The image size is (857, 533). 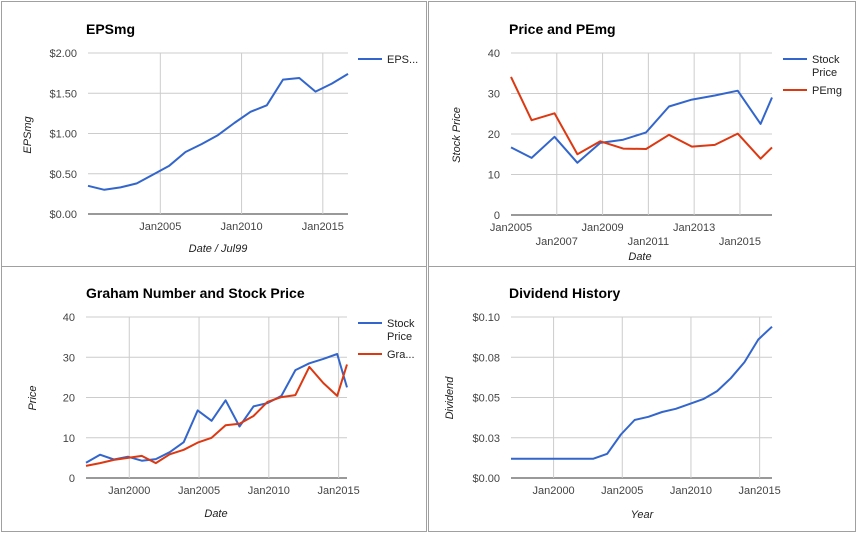 What do you see at coordinates (450, 398) in the screenshot?
I see `y-axis-label: Dividend` at bounding box center [450, 398].